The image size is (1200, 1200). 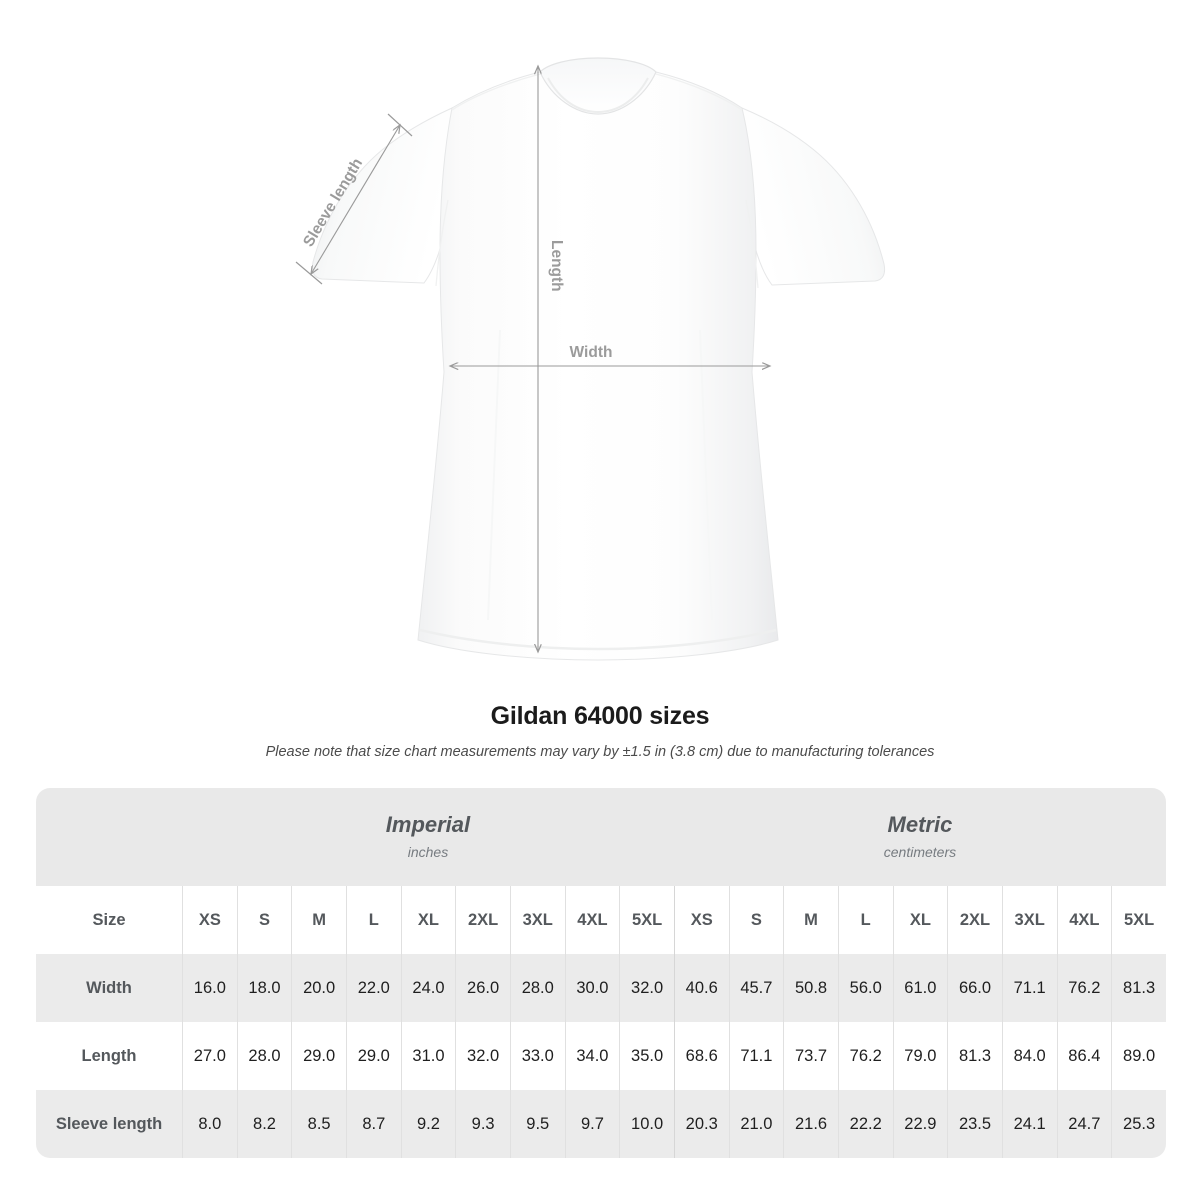 I want to click on width-annotation: Width, so click(x=610, y=355).